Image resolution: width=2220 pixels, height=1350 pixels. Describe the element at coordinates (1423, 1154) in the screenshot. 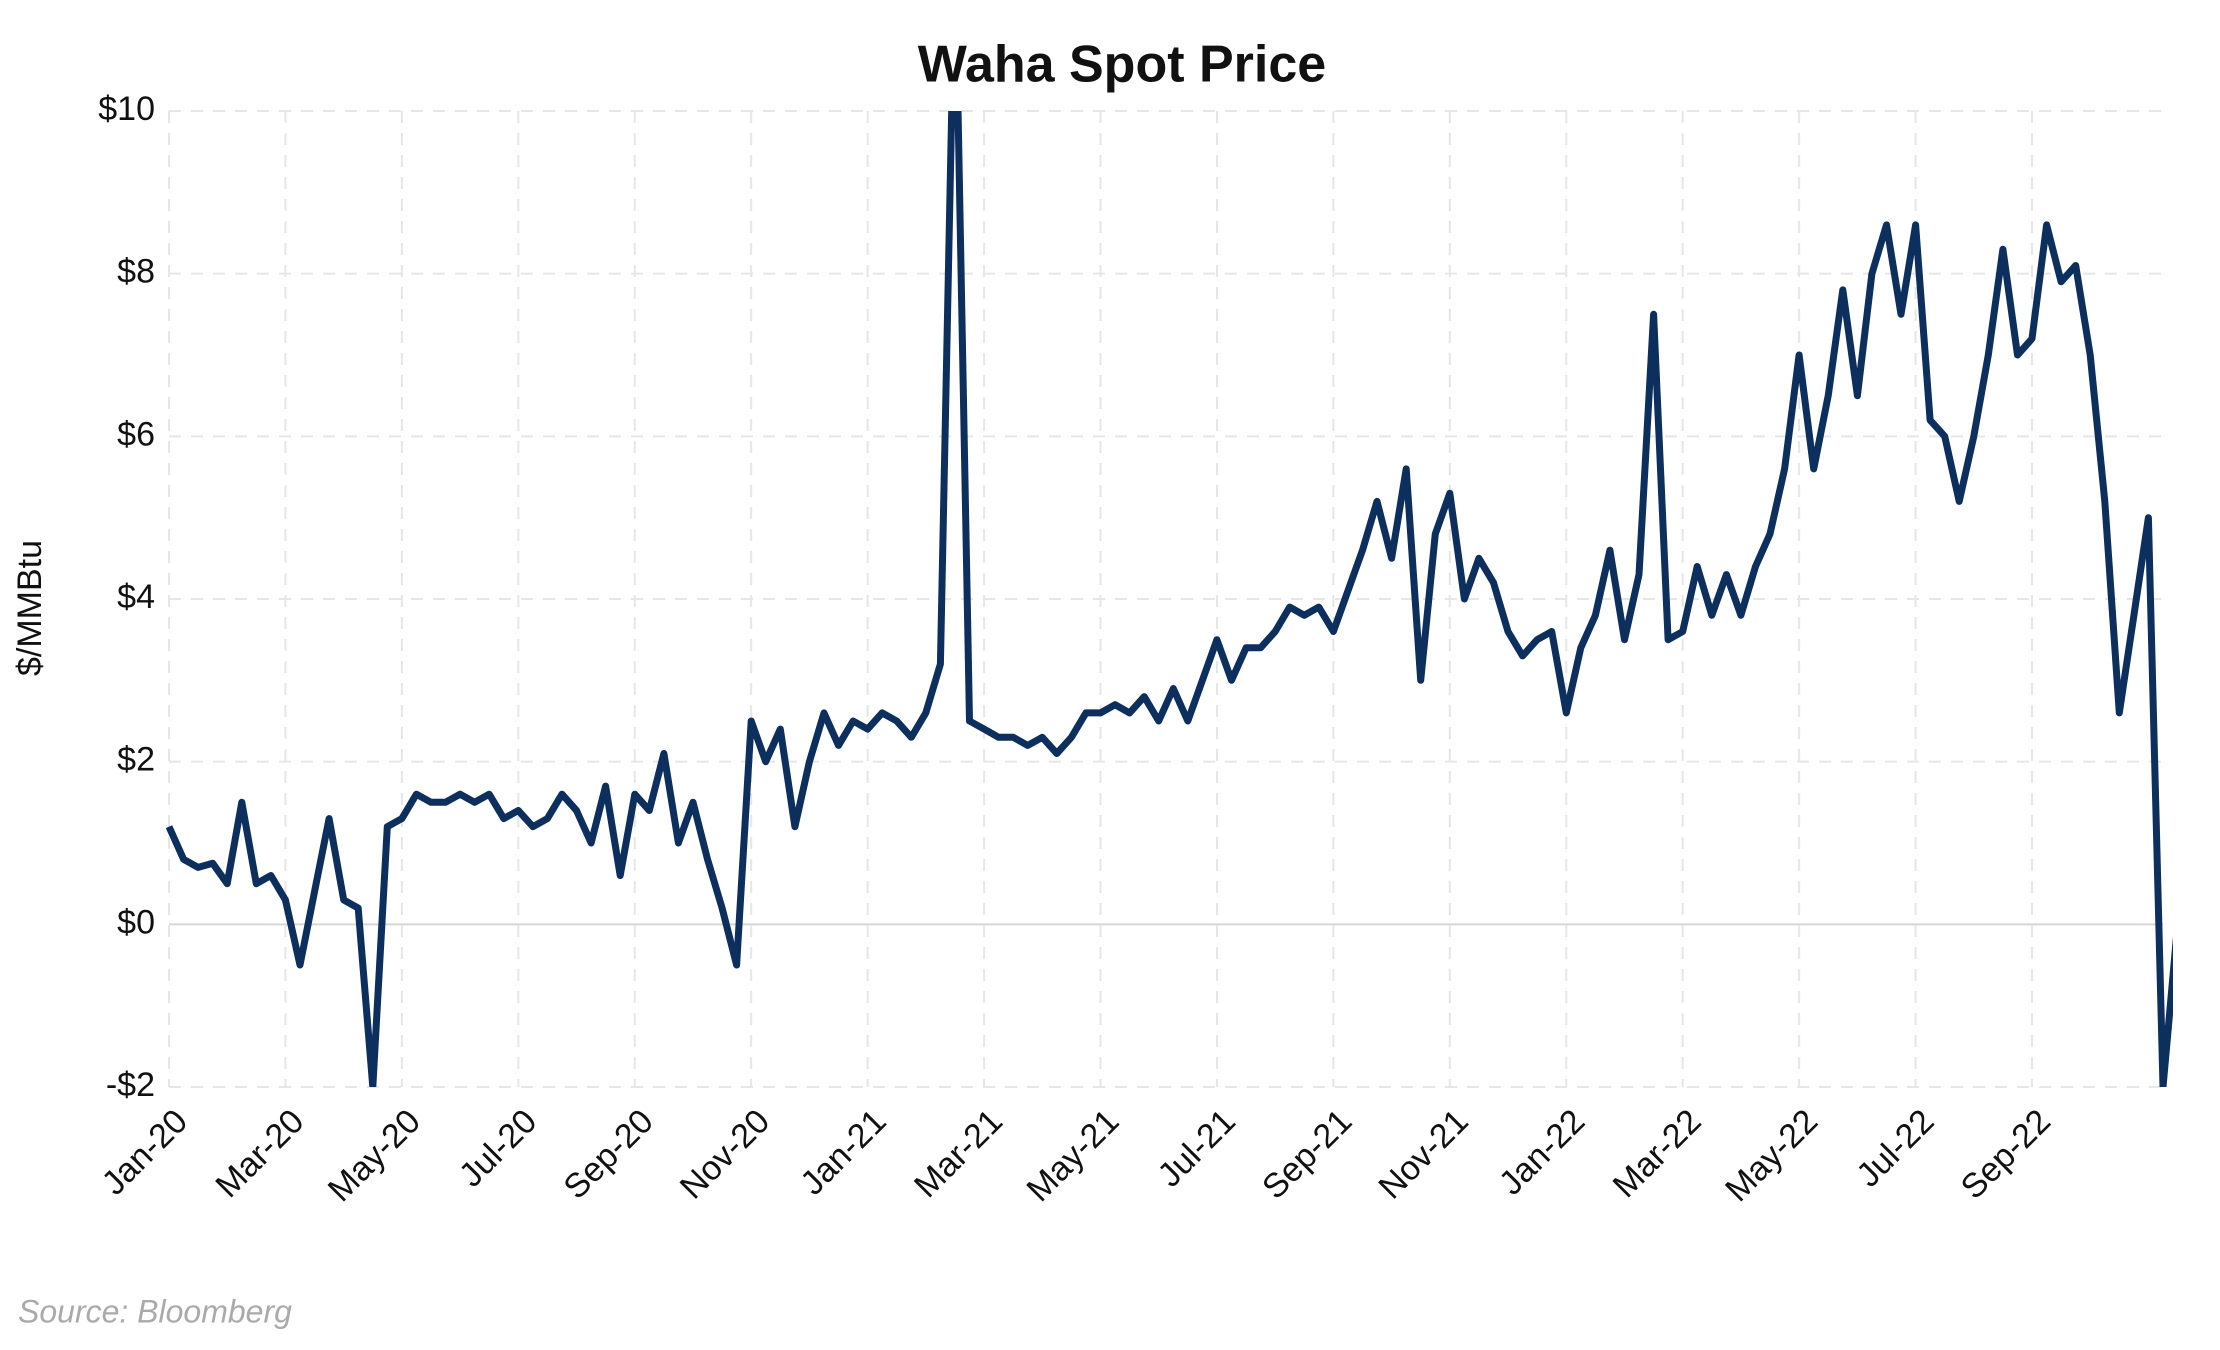

I see `x-tick-label: Nov-21` at that location.